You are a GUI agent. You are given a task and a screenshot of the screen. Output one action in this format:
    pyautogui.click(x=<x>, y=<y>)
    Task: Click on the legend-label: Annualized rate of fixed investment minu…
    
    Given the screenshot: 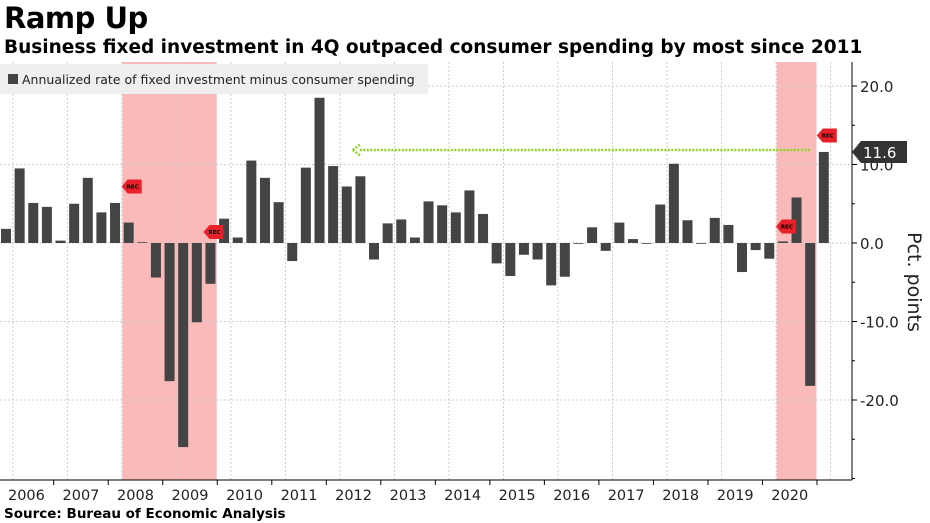 What is the action you would take?
    pyautogui.click(x=218, y=79)
    